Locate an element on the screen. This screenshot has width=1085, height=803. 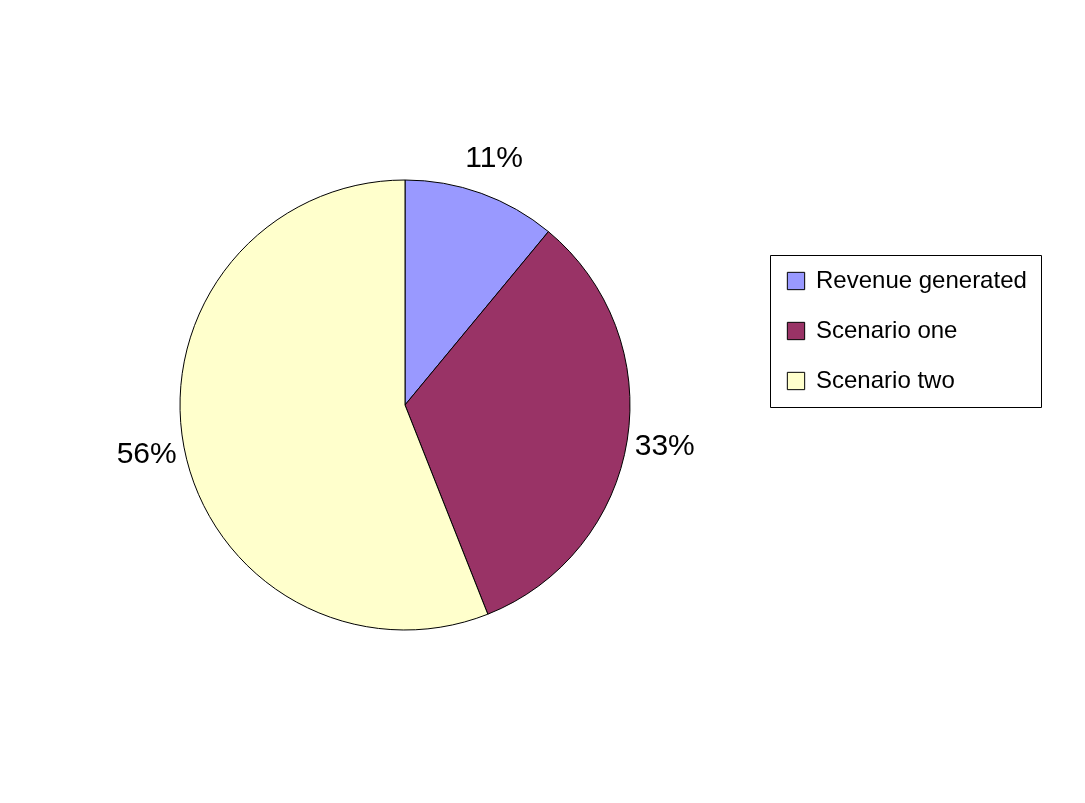
data-label: 56% is located at coordinates (146, 453).